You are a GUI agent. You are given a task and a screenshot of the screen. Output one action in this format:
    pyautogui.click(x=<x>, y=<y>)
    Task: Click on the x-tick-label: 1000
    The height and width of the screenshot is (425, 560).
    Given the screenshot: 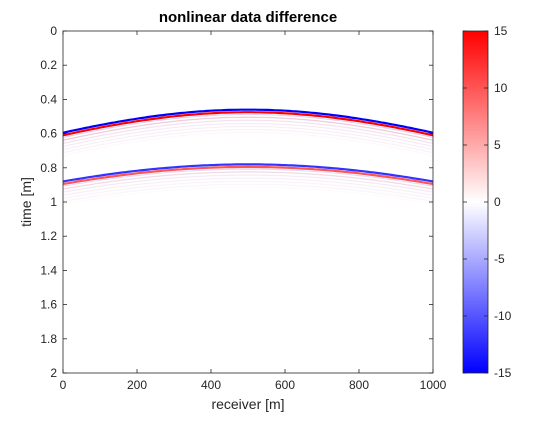 What is the action you would take?
    pyautogui.click(x=433, y=385)
    